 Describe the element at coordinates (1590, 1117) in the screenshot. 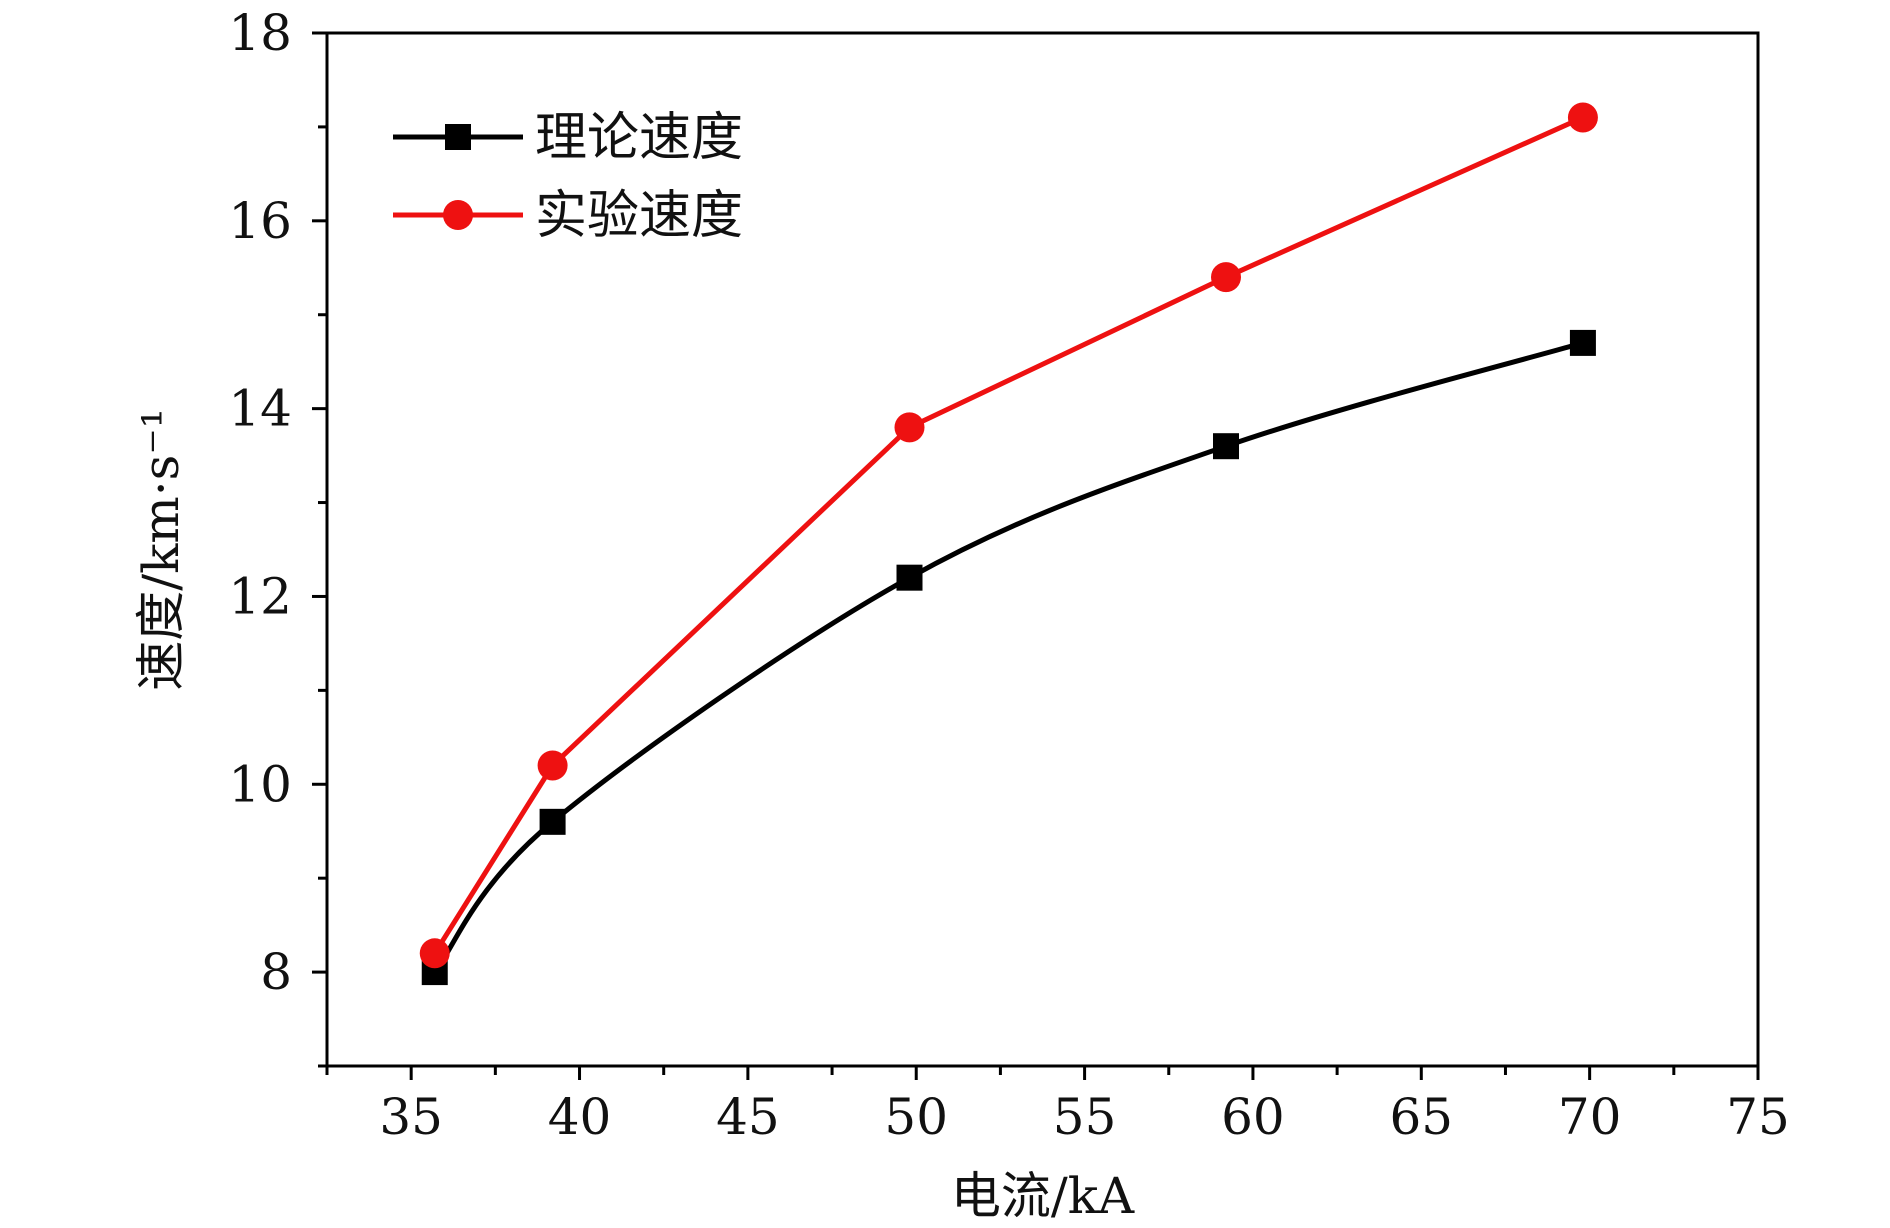

I see `x-tick-label: 70` at that location.